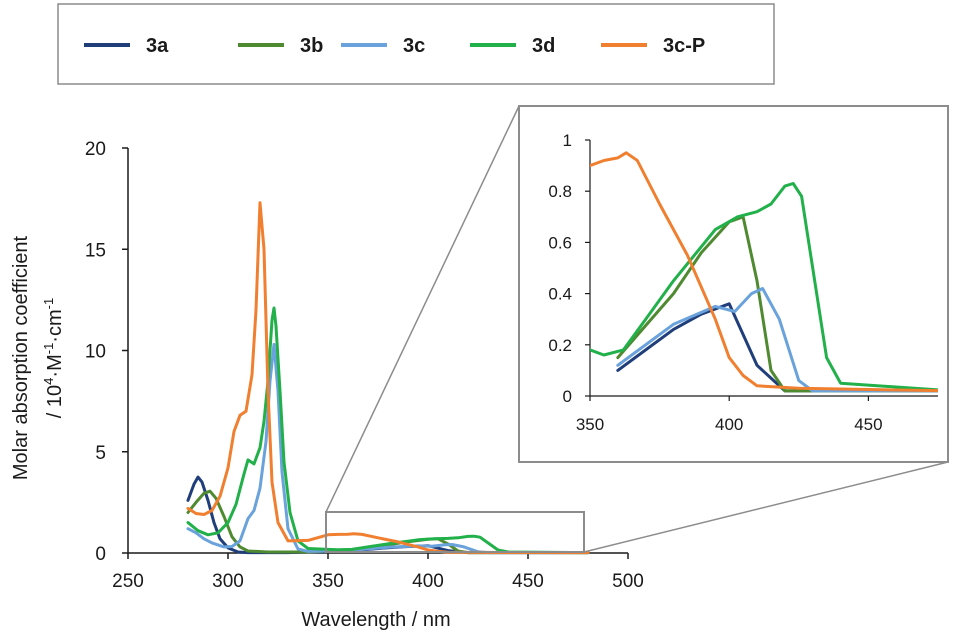 Image resolution: width=970 pixels, height=637 pixels. What do you see at coordinates (560, 191) in the screenshot?
I see `inset-y-tick-label: 0.8` at bounding box center [560, 191].